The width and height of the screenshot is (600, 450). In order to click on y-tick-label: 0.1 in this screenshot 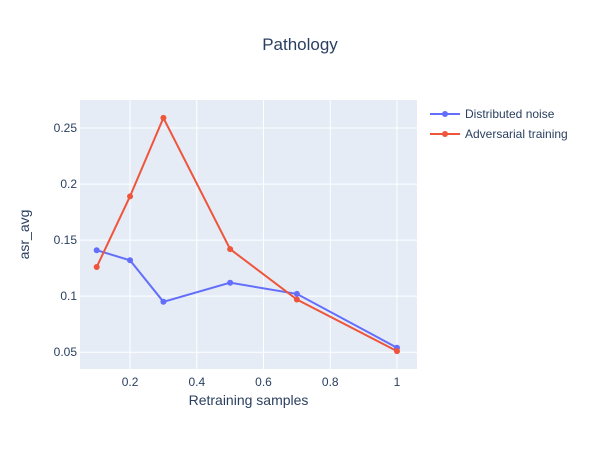, I will do `click(68, 296)`.